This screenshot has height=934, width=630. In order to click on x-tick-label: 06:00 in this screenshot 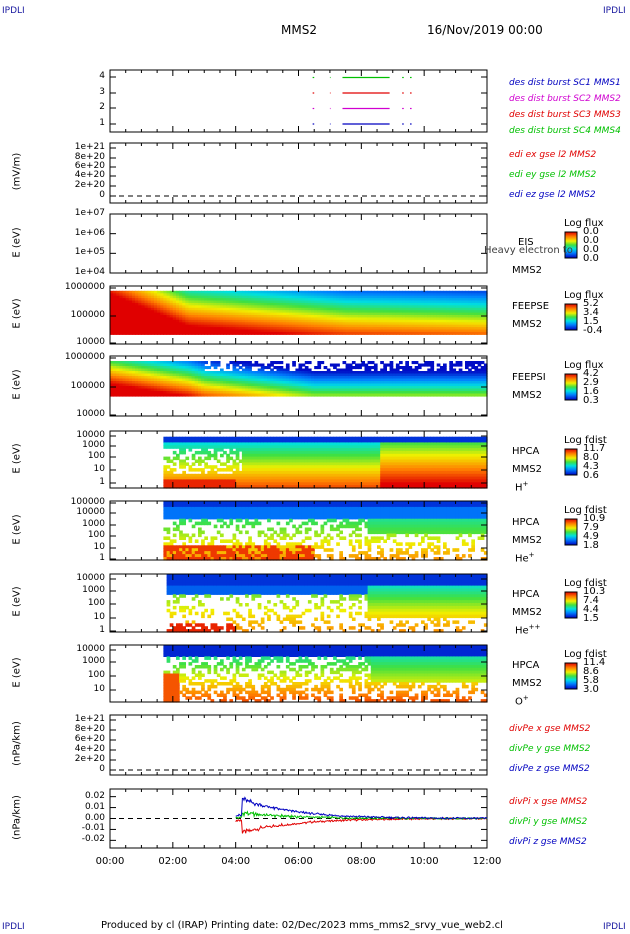, I will do `click(298, 861)`.